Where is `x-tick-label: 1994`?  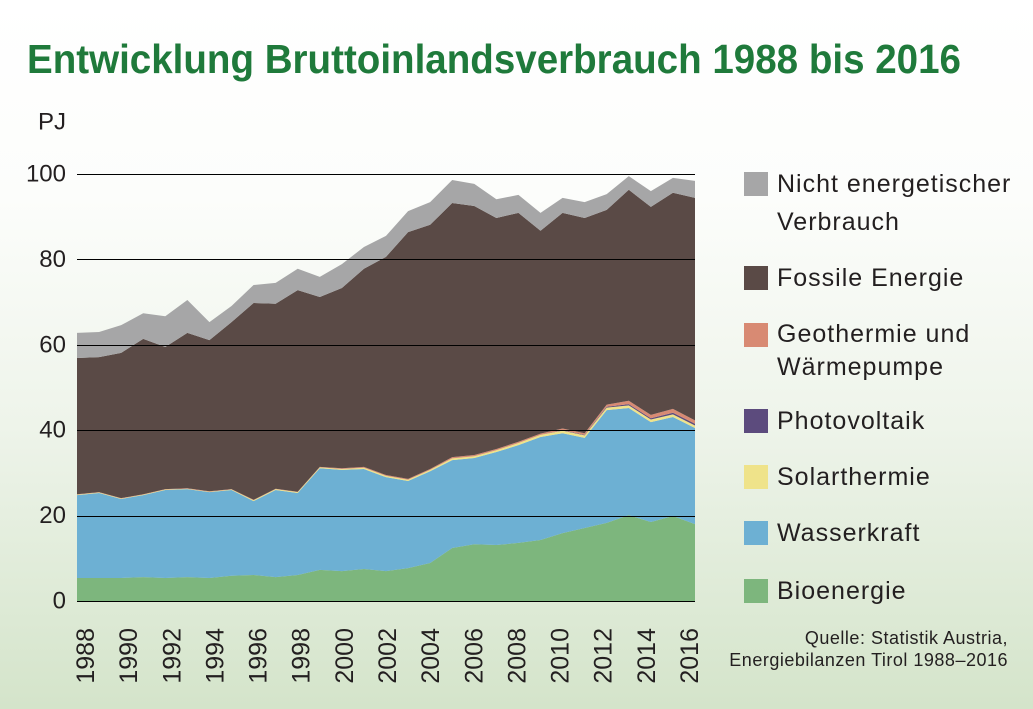 x-tick-label: 1994 is located at coordinates (215, 656).